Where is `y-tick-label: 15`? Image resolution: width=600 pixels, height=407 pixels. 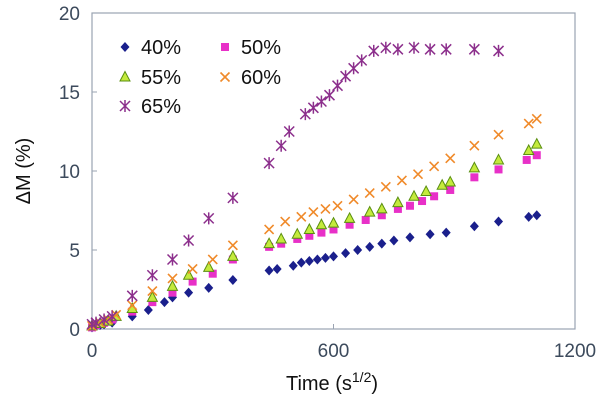 y-tick-label: 15 is located at coordinates (69, 93).